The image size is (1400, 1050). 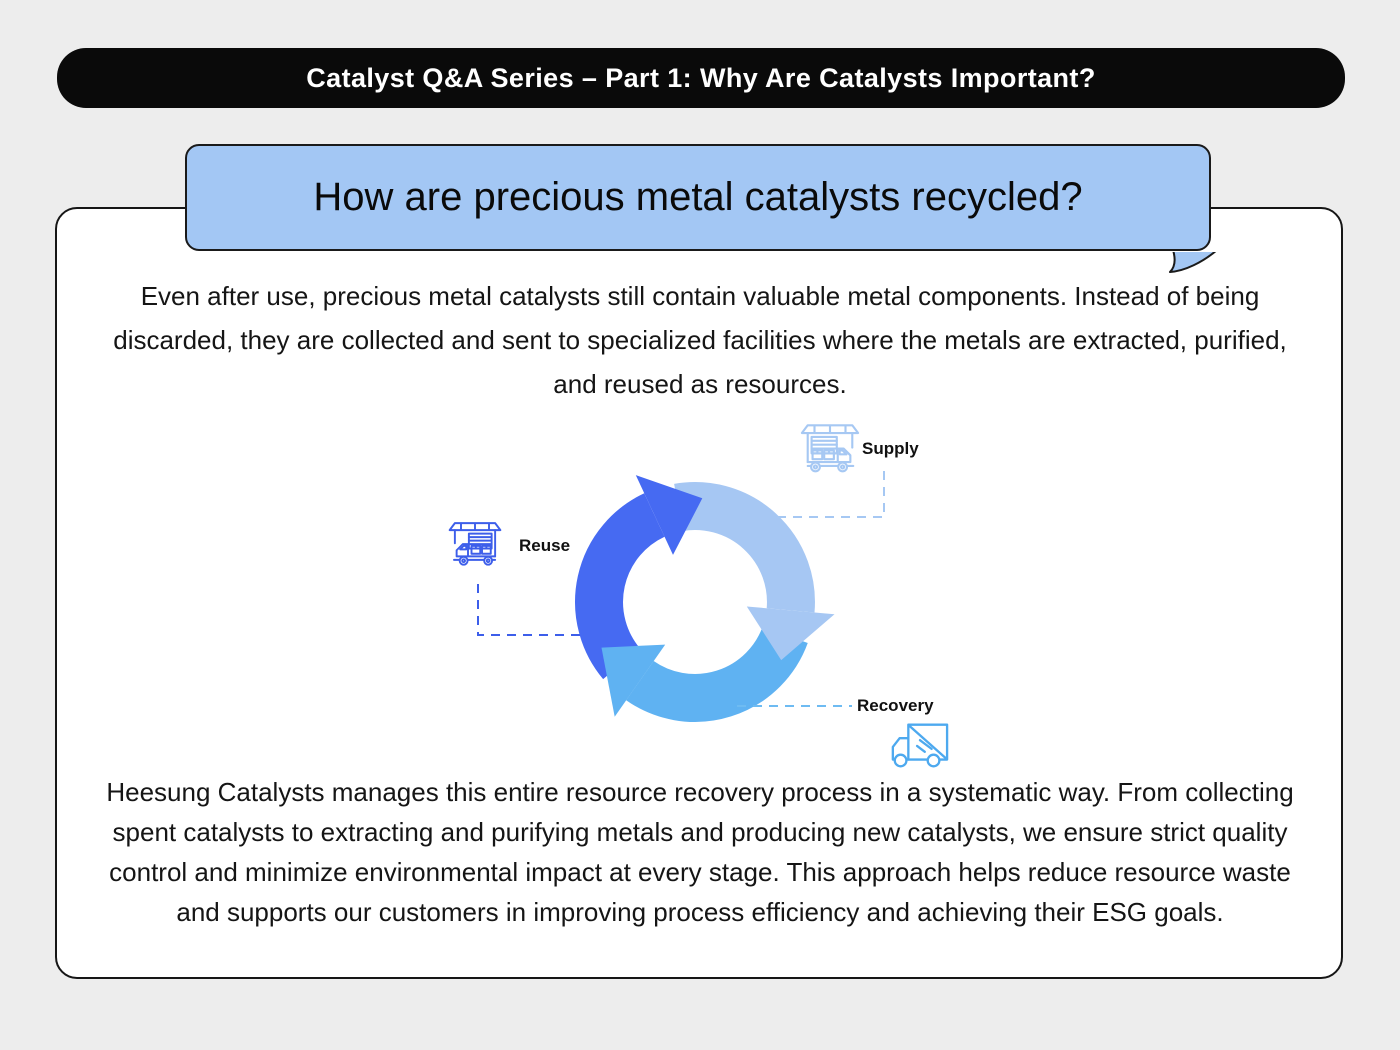 What do you see at coordinates (744, 547) in the screenshot?
I see `cycle-arc-light` at bounding box center [744, 547].